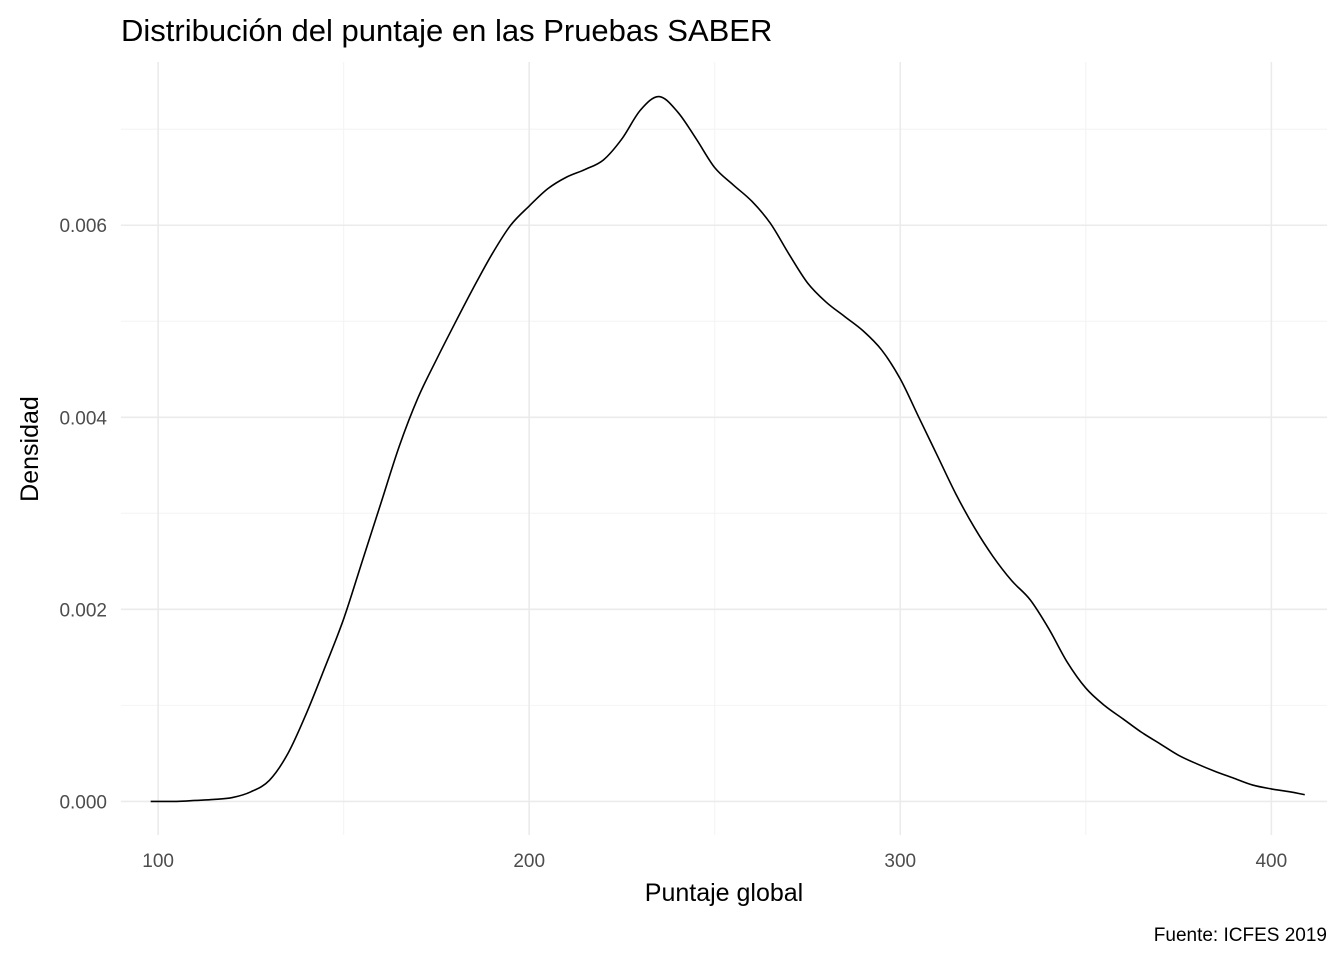 Image resolution: width=1344 pixels, height=960 pixels. What do you see at coordinates (158, 861) in the screenshot?
I see `x-tick-label: 100` at bounding box center [158, 861].